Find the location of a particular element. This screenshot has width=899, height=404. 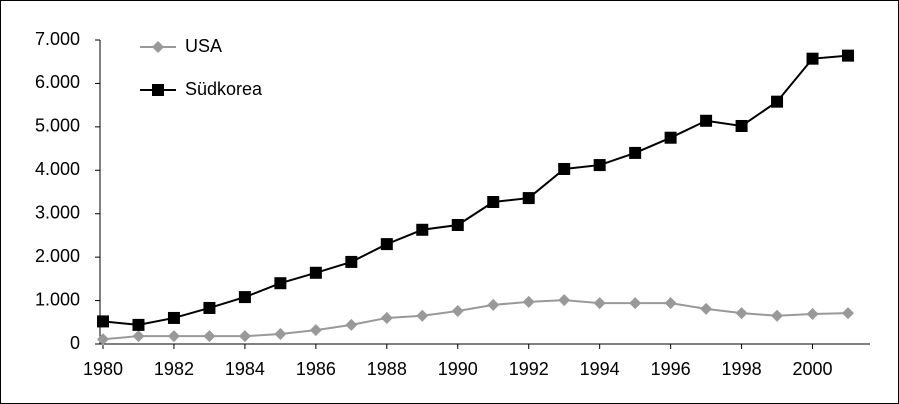

x-tick-label: 1984 is located at coordinates (245, 369).